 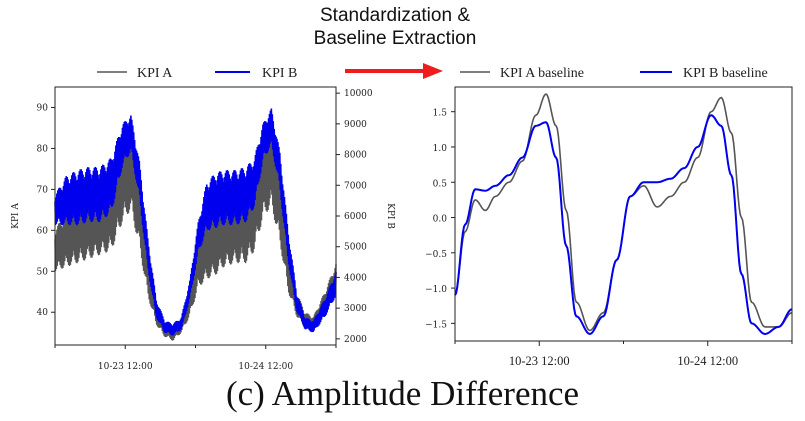 What do you see at coordinates (395, 15) in the screenshot?
I see `arrow-label-line1: Standardization &` at bounding box center [395, 15].